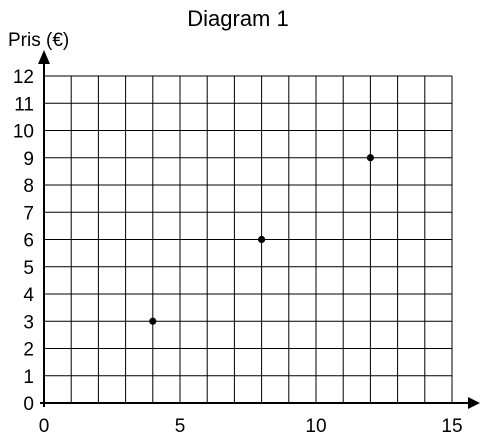 The height and width of the screenshot is (437, 480). Describe the element at coordinates (44, 426) in the screenshot. I see `x-tick-label: 0` at that location.